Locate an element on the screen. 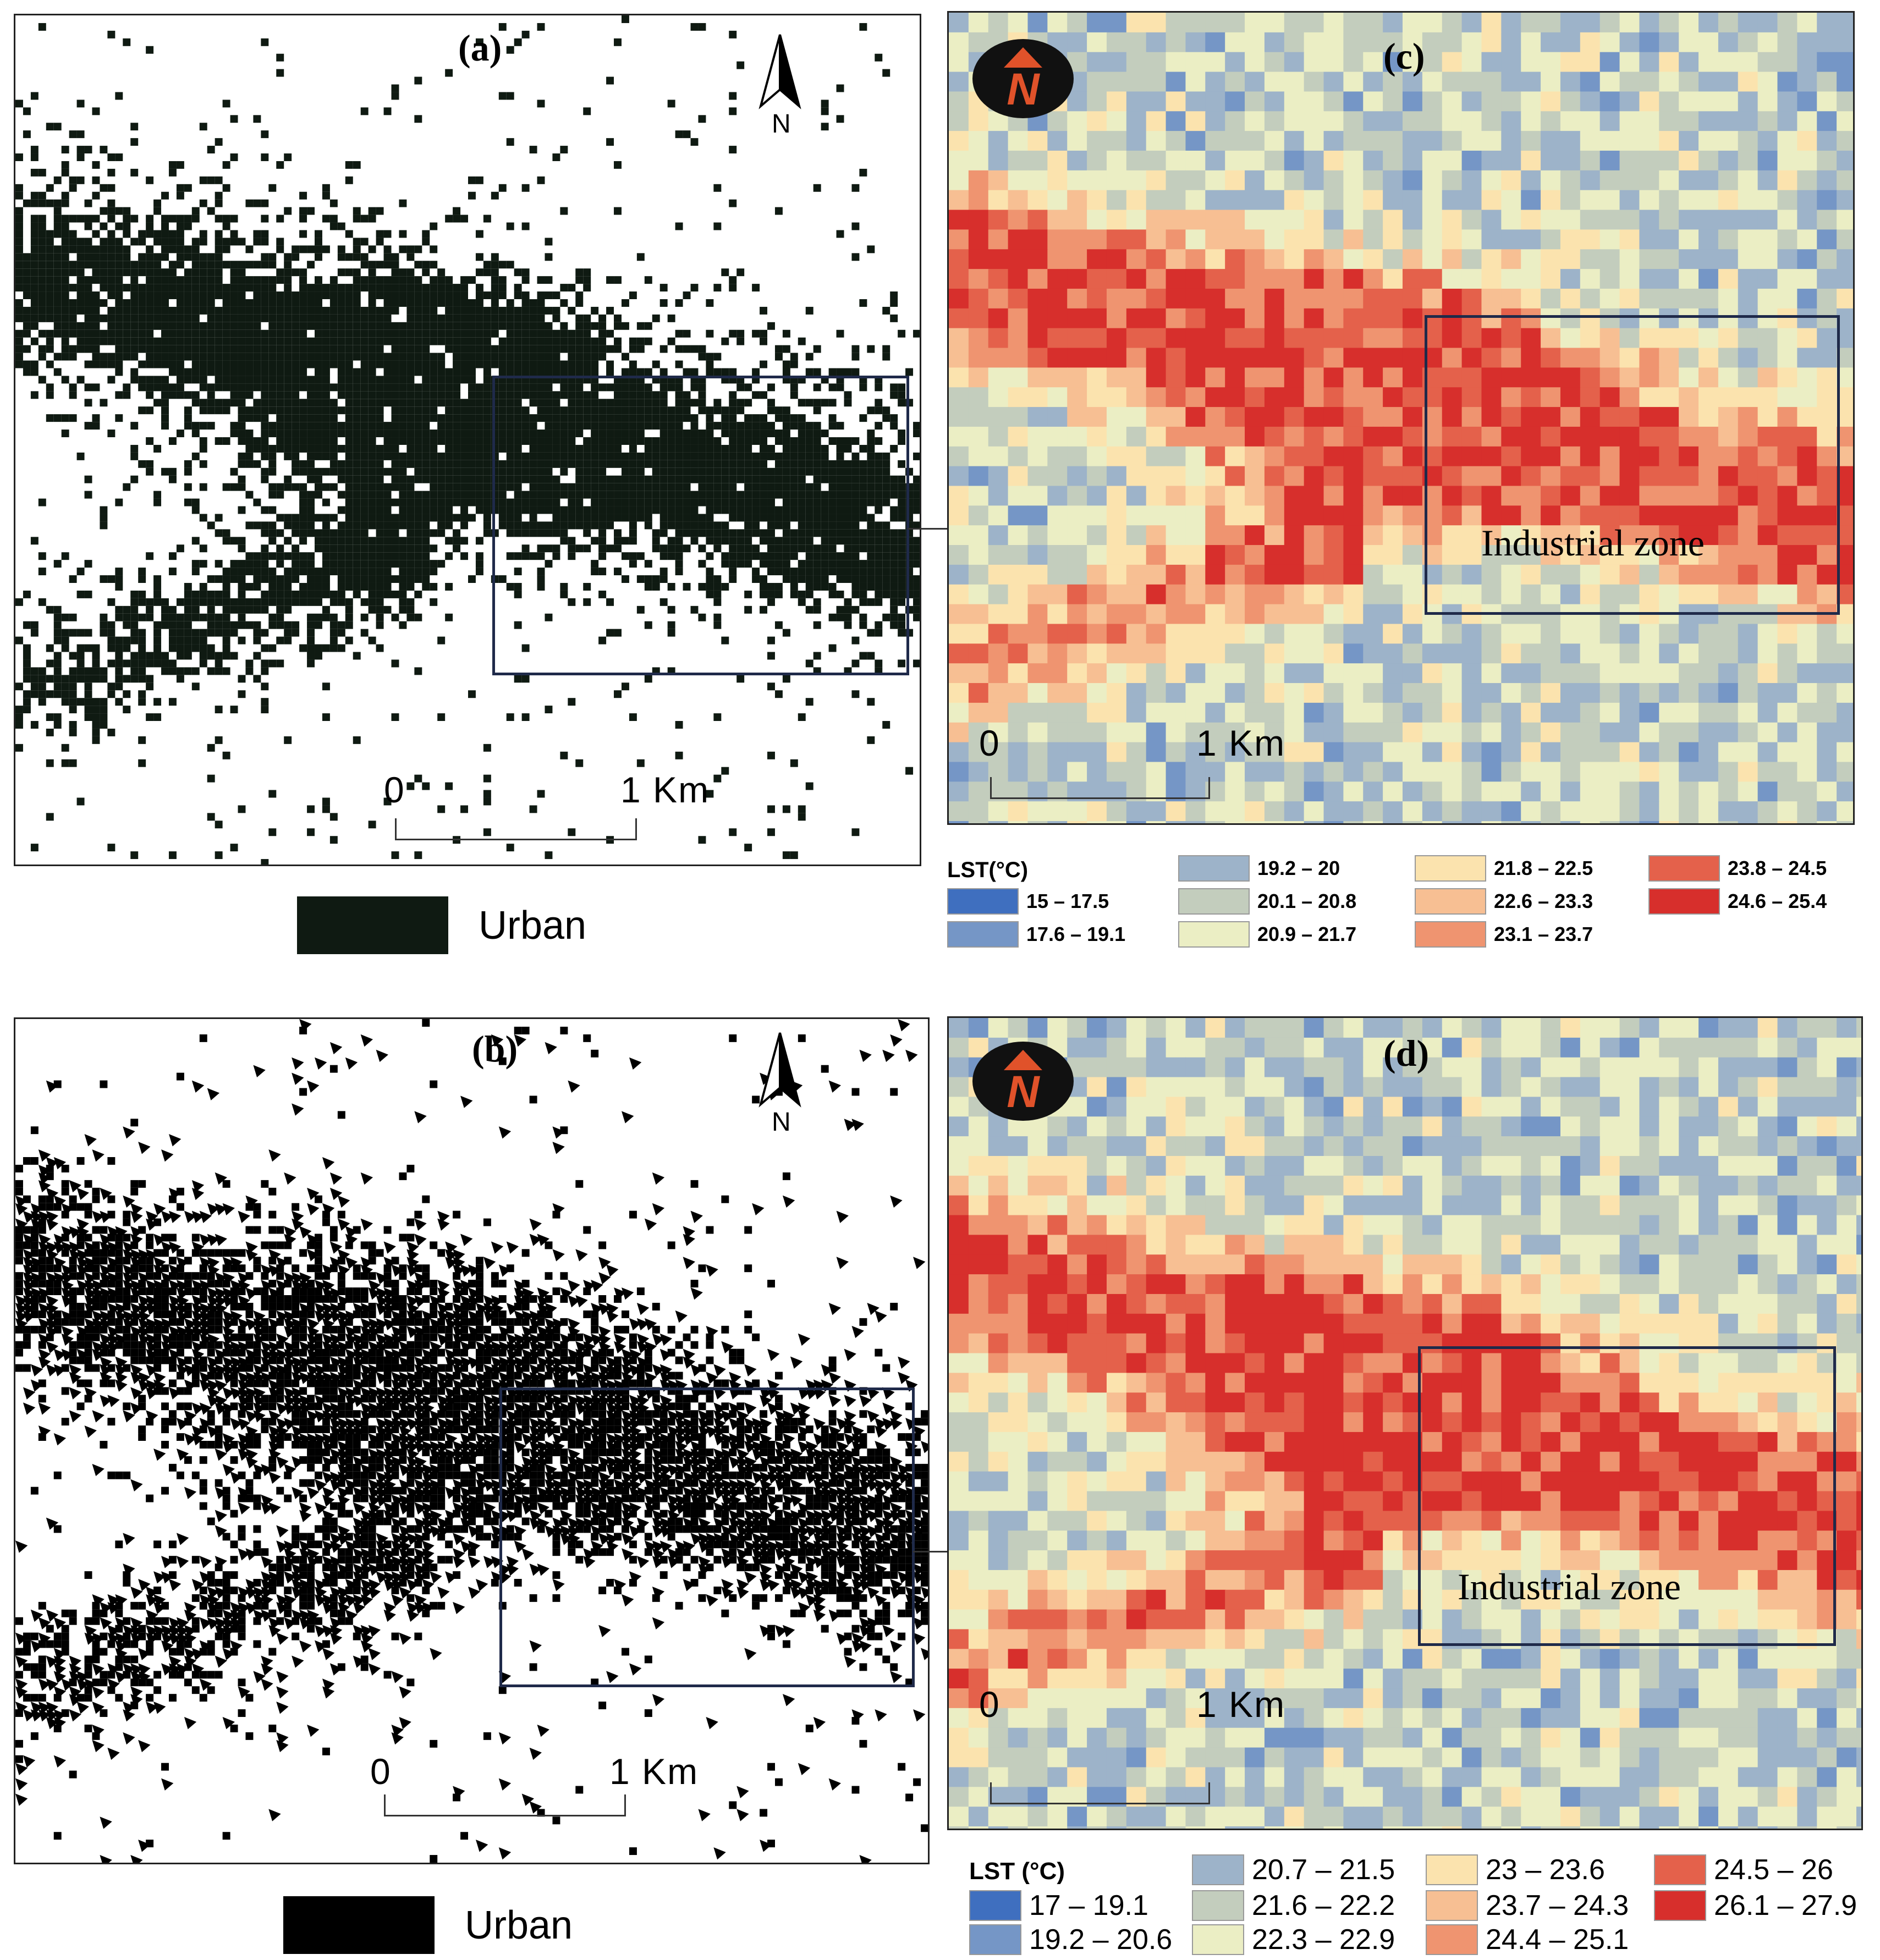  industrial-zone-label-d: Industrial zone is located at coordinates (1570, 1587).